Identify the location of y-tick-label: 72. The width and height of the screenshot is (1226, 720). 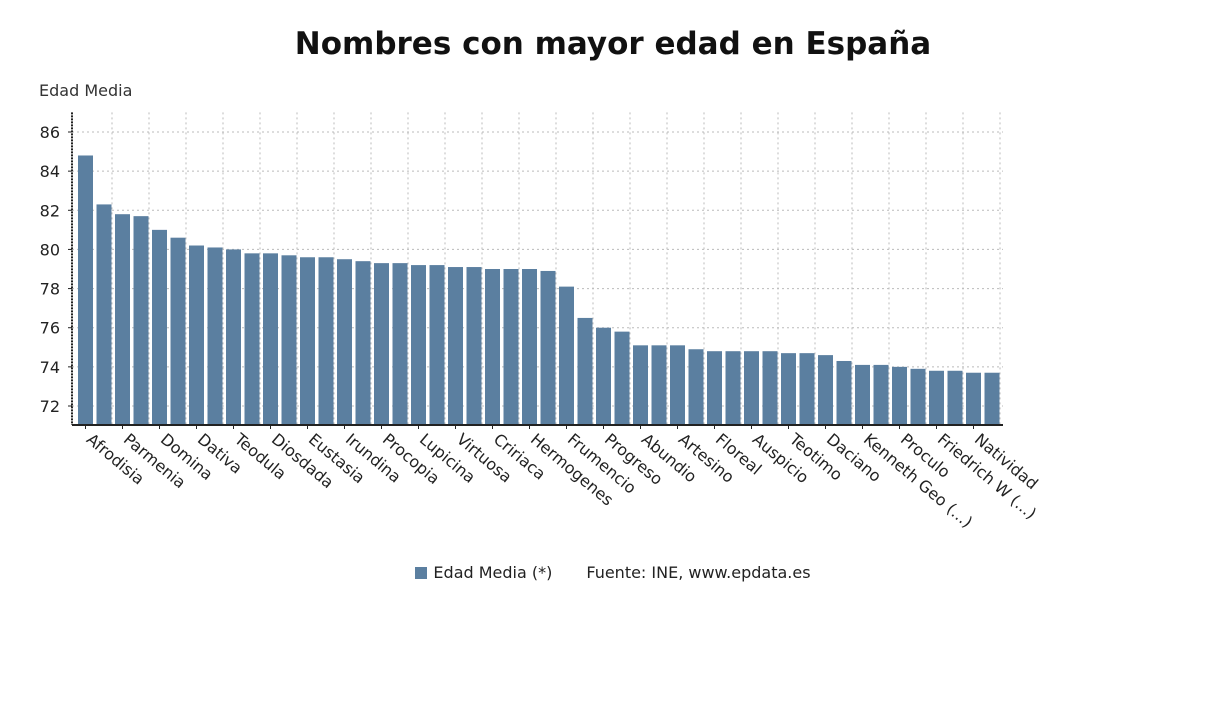
(50, 406).